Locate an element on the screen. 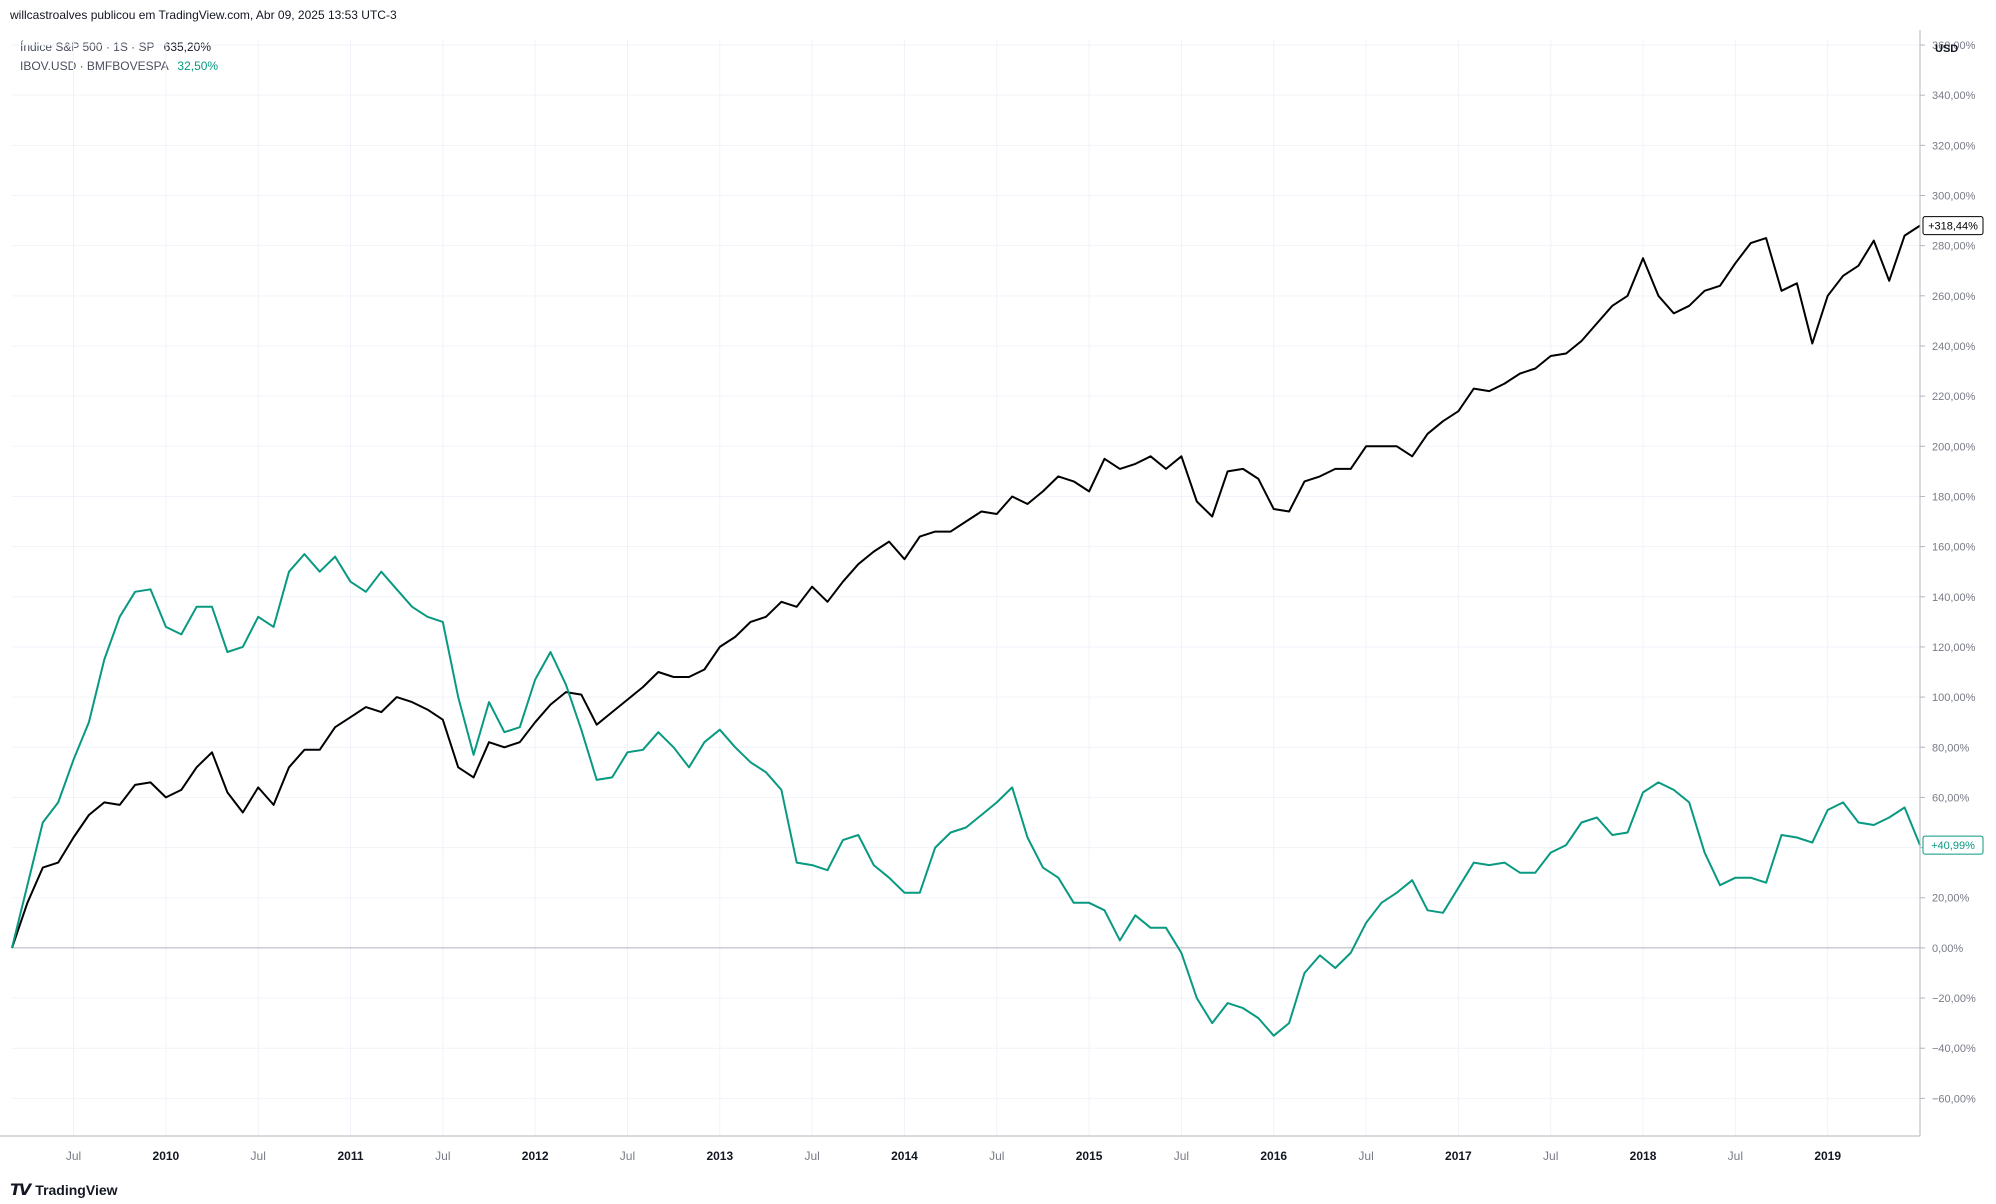 Image resolution: width=1996 pixels, height=1204 pixels. price-tick-label: 340,00% is located at coordinates (1954, 96).